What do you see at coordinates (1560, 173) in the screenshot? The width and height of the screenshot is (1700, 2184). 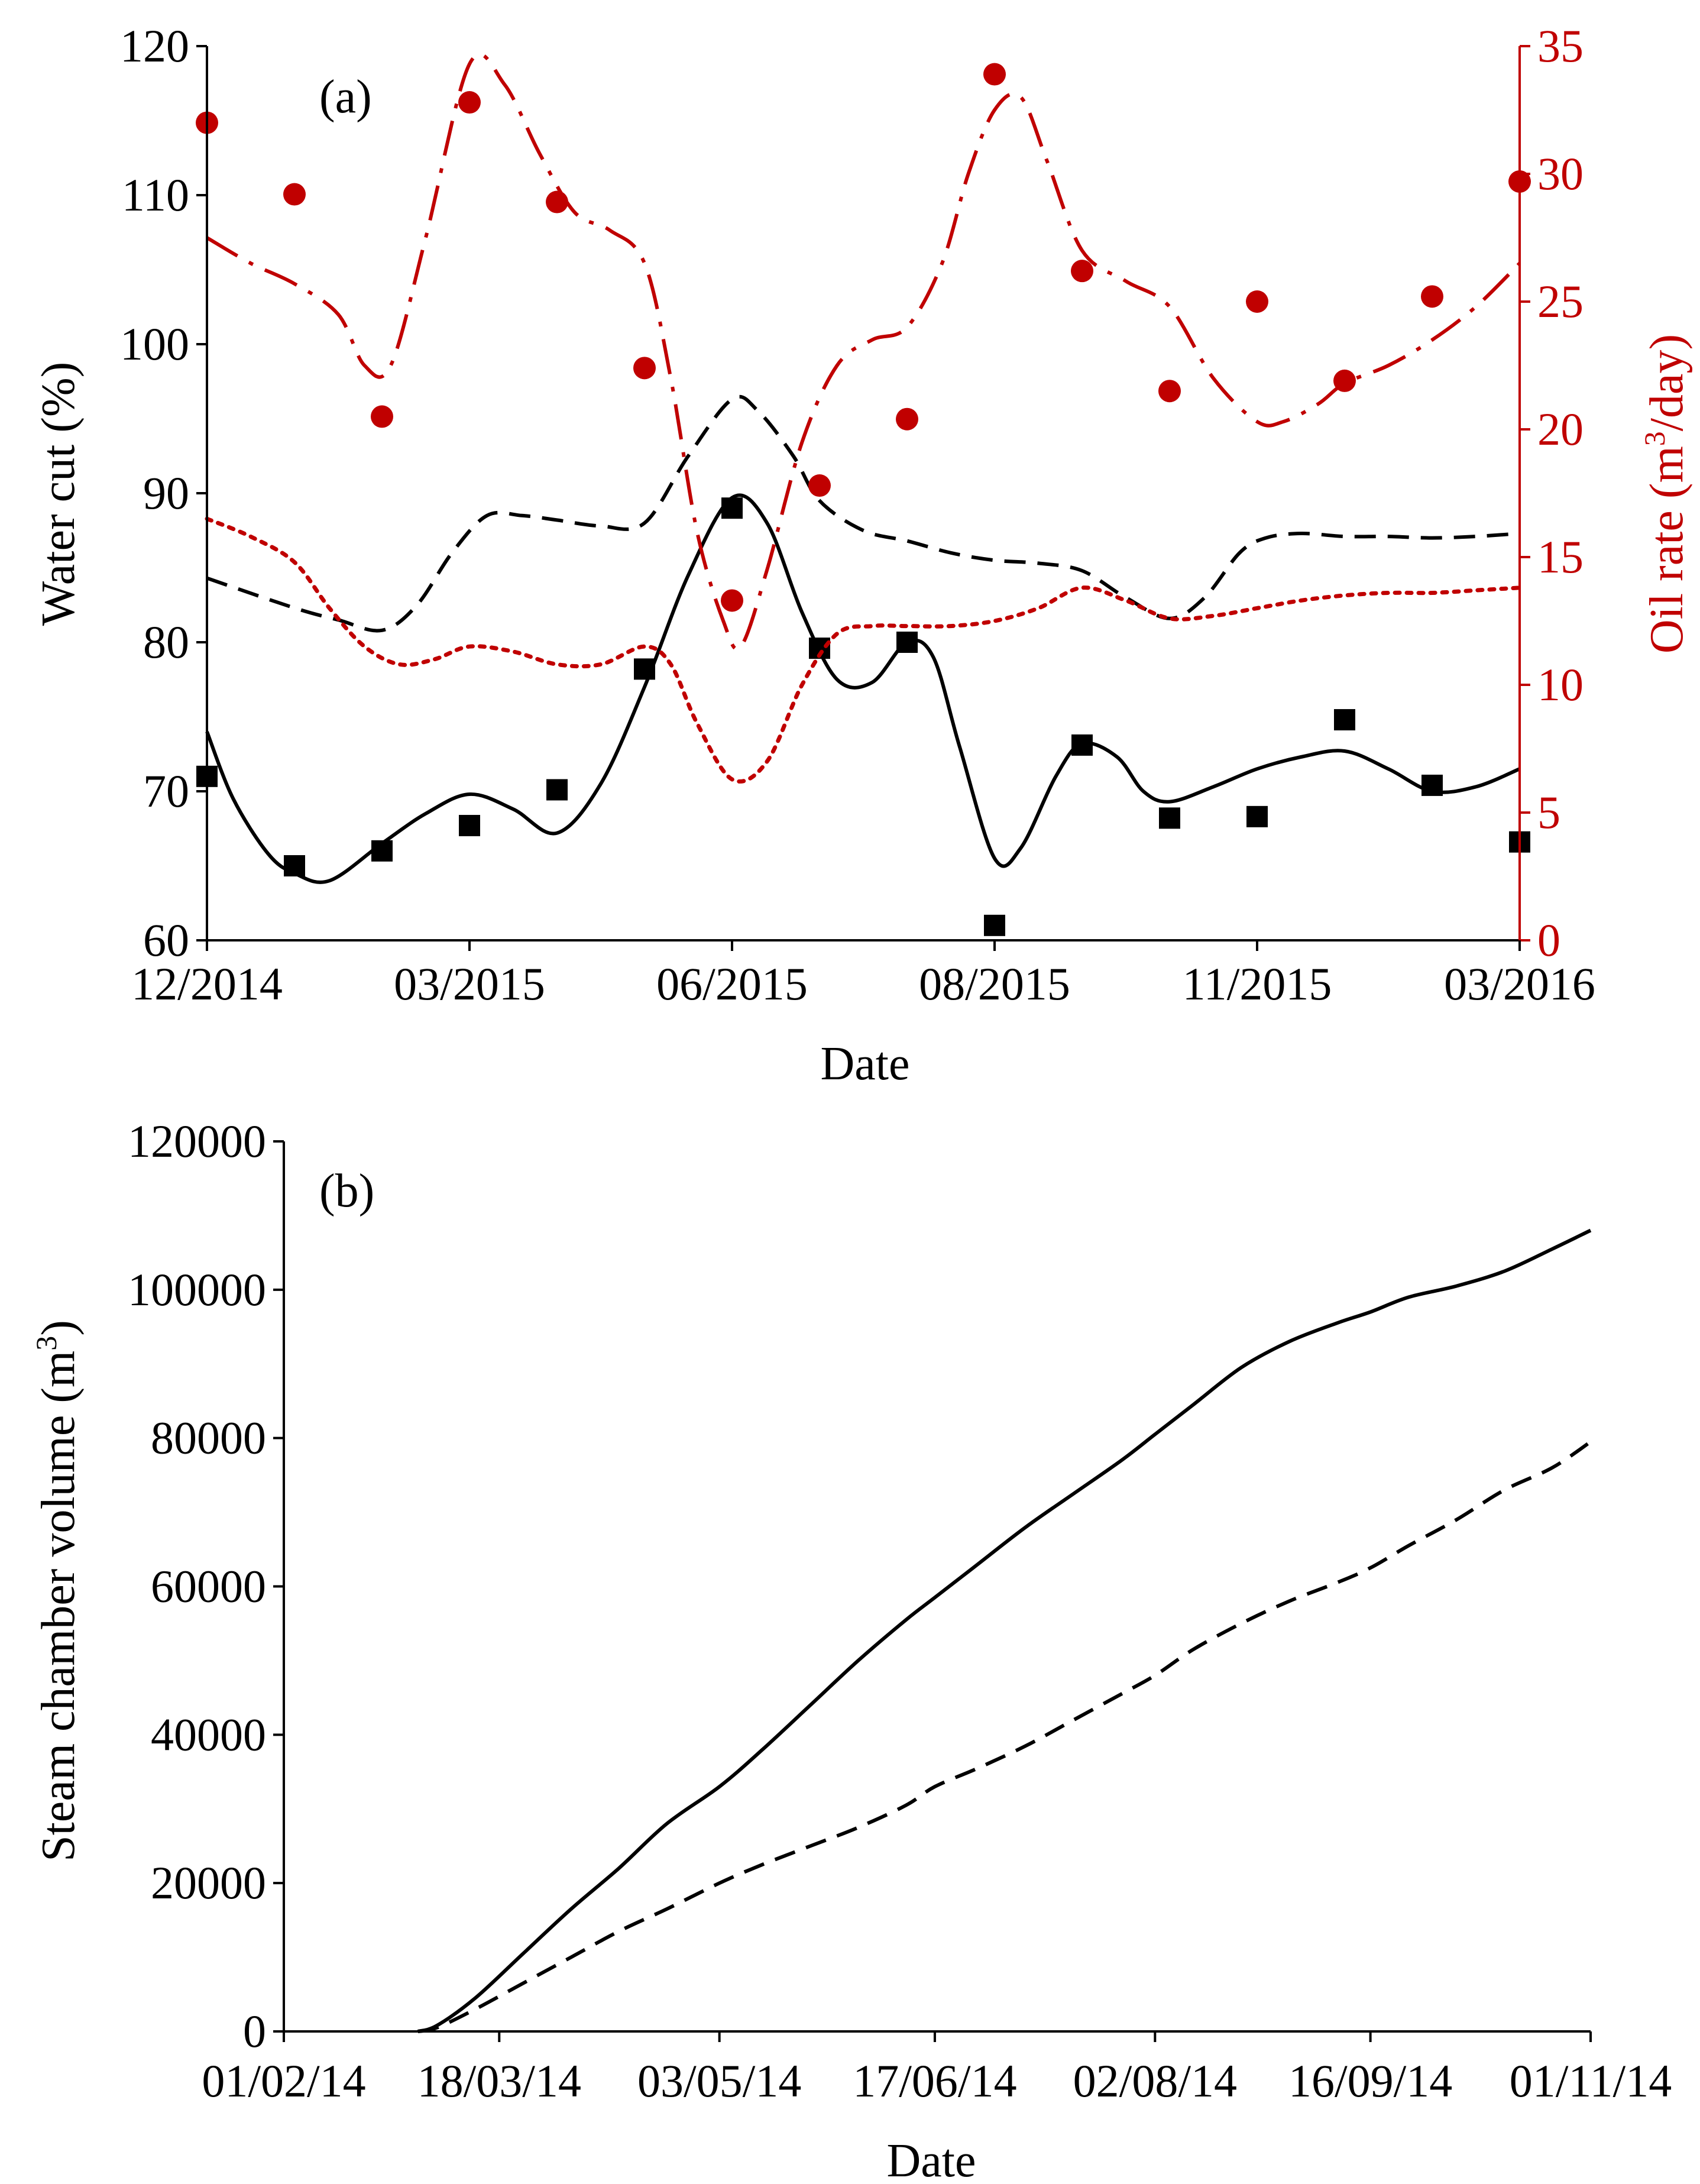 I see `panel-a-right-tick-label: 30` at bounding box center [1560, 173].